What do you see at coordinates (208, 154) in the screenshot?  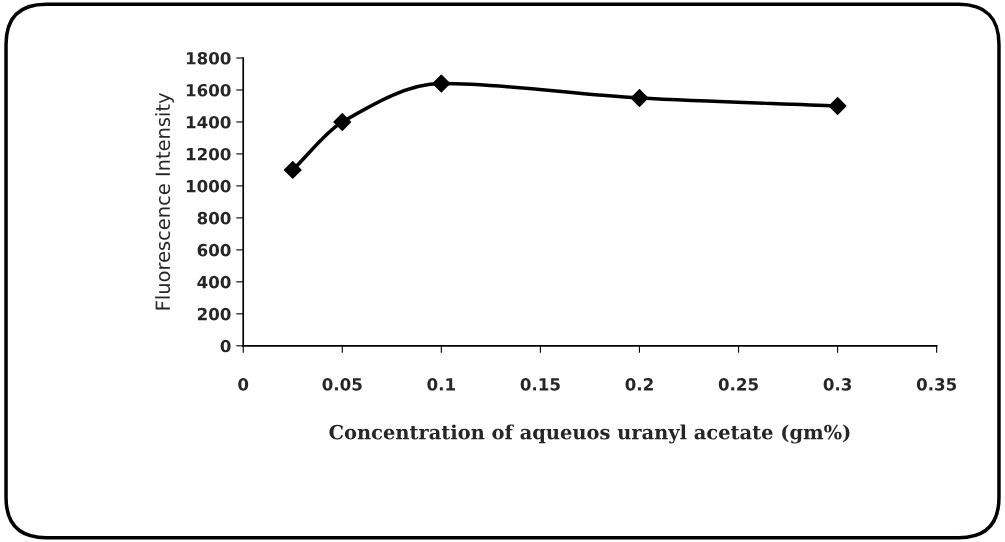 I see `y-tick-label: 1200` at bounding box center [208, 154].